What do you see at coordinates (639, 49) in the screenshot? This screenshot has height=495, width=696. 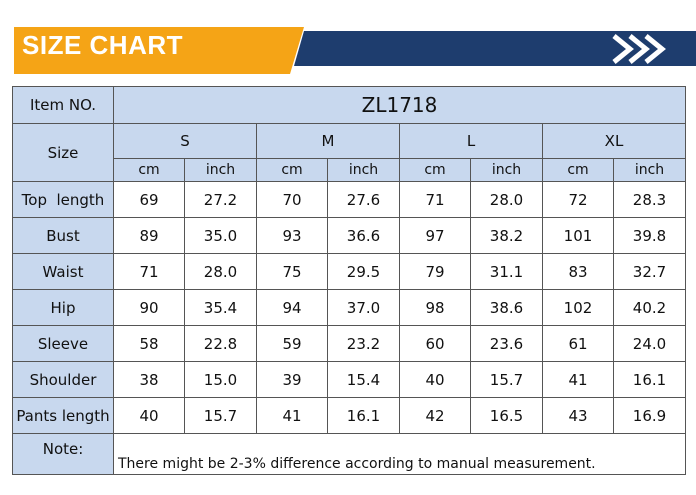 I see `double-chevron-right-icon` at bounding box center [639, 49].